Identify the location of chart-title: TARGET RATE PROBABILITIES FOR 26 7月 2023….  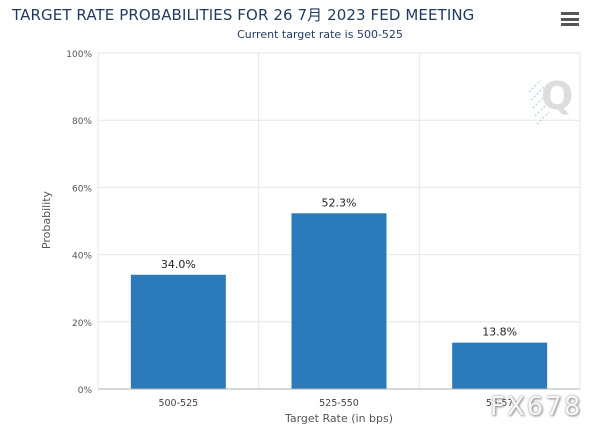
(243, 15).